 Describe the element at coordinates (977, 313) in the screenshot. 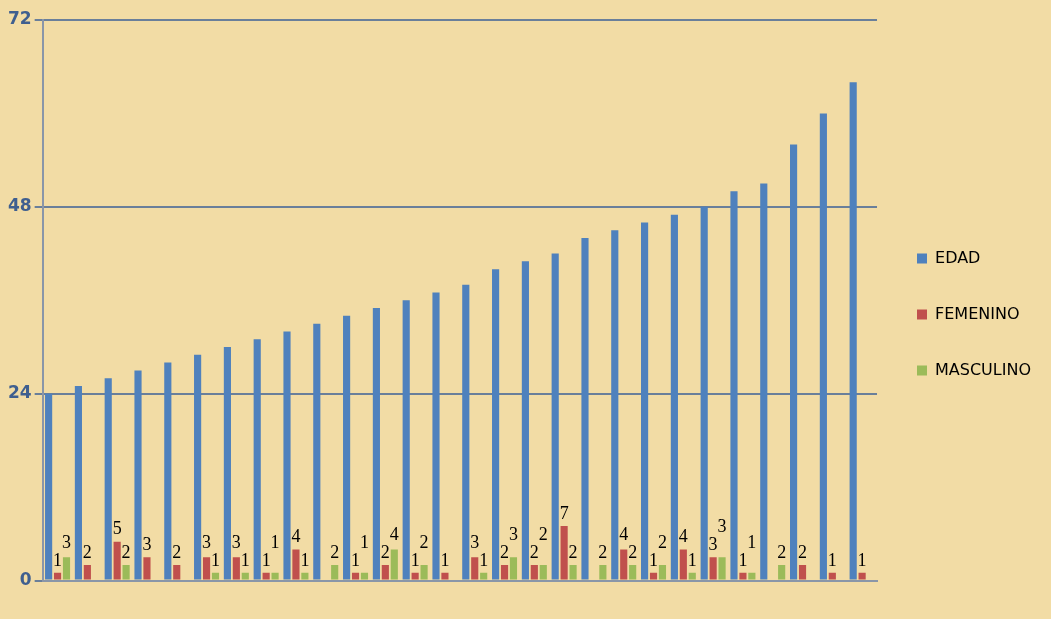

I see `legend-label: FEMENINO` at that location.